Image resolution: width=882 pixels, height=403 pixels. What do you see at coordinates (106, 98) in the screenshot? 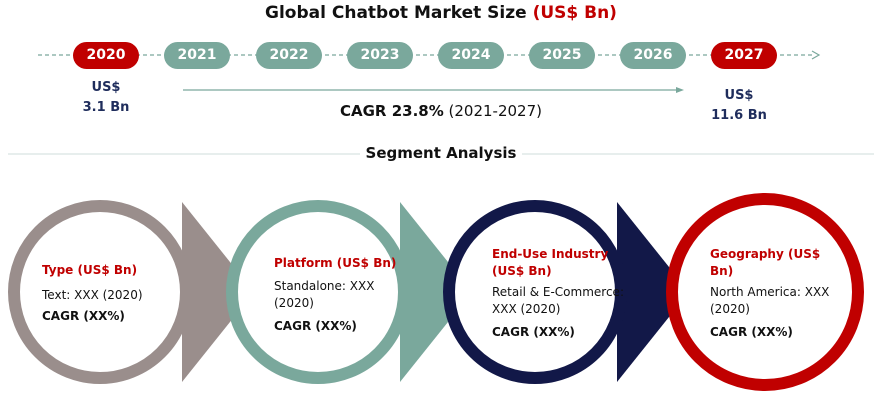
I see `start-value: US$ 3.1 Bn` at bounding box center [106, 98].